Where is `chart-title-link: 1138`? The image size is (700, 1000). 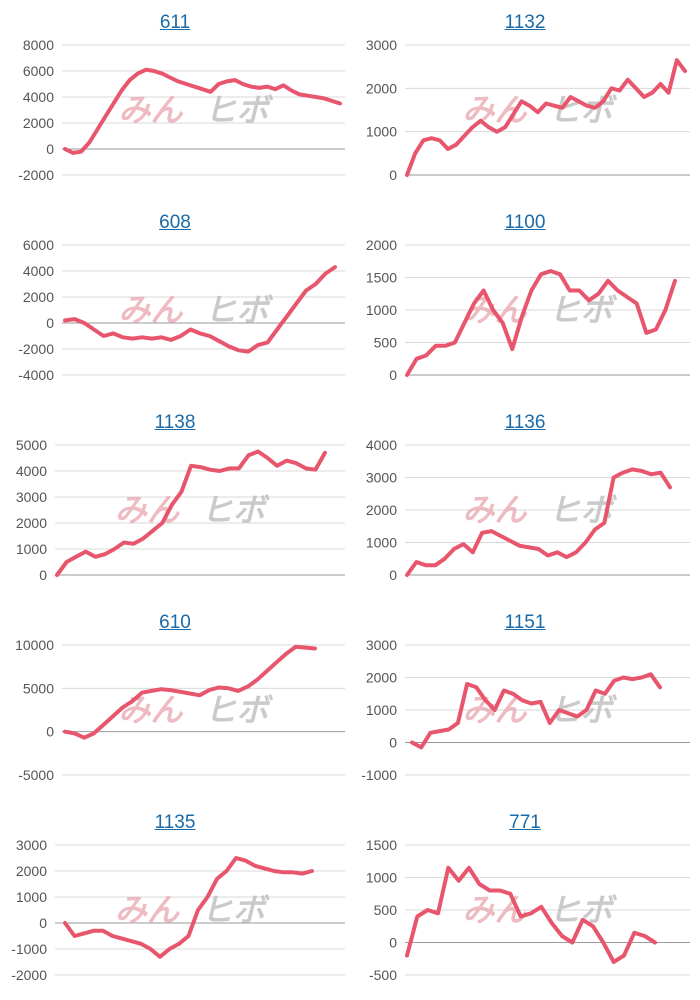
chart-title-link: 1138 is located at coordinates (175, 422).